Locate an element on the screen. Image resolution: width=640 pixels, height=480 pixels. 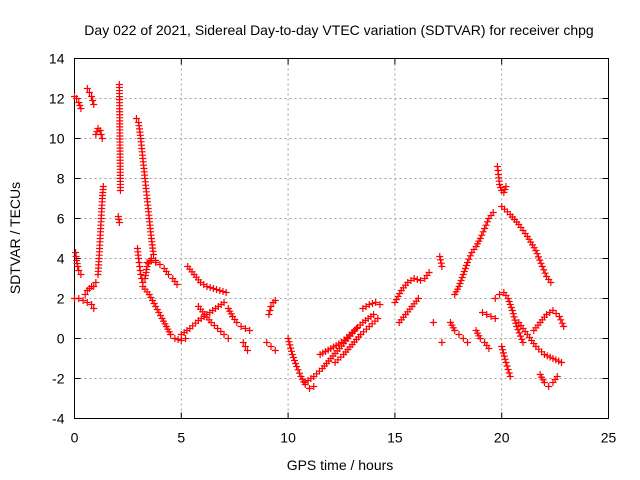
x-tick-label: 20 is located at coordinates (502, 438).